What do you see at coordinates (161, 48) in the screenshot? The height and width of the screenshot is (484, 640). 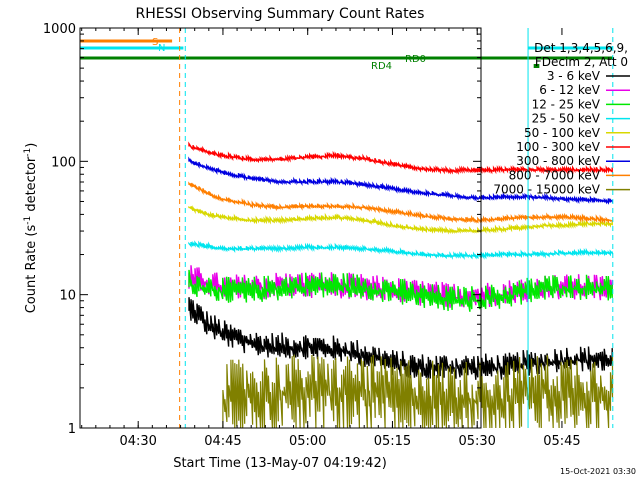 I see `flag-label-n: N` at bounding box center [161, 48].